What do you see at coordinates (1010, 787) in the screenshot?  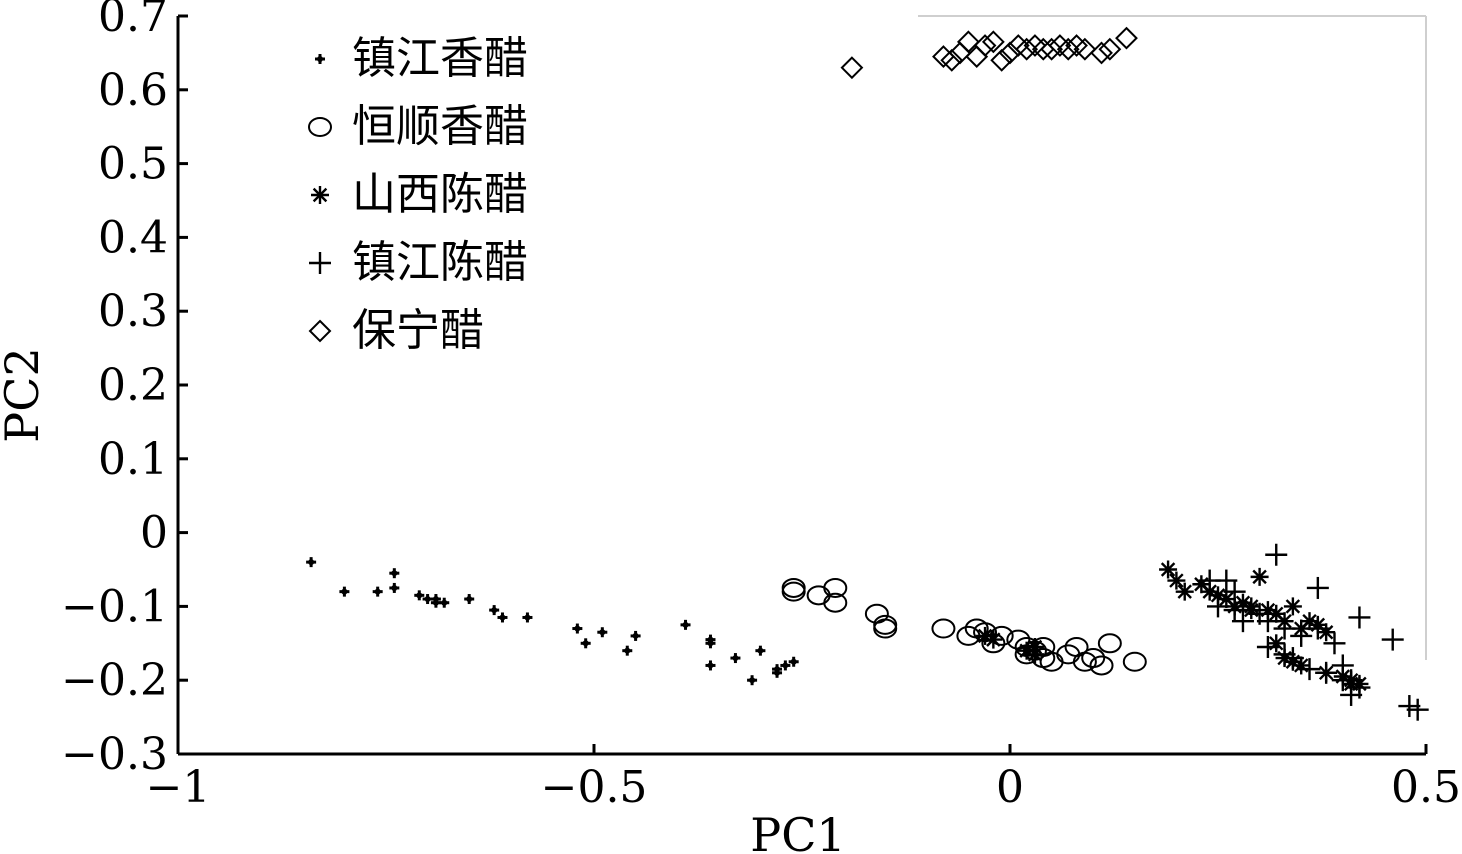 I see `x-tick-label: 0` at bounding box center [1010, 787].